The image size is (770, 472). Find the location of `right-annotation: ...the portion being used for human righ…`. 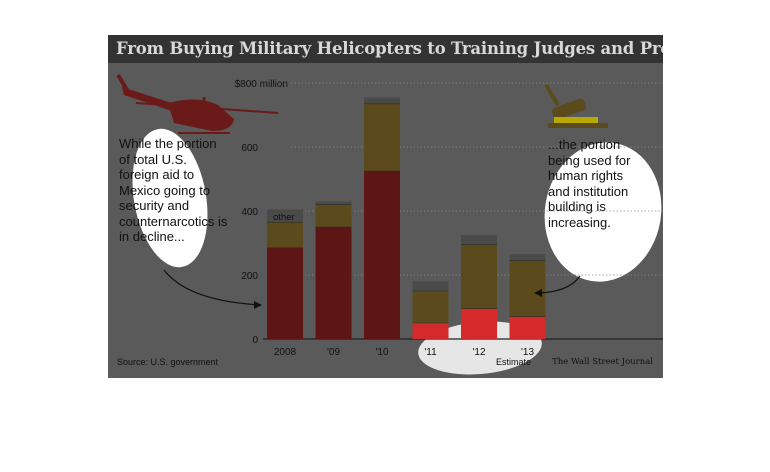

right-annotation: ...the portion being used for human righ… is located at coordinates (589, 183).